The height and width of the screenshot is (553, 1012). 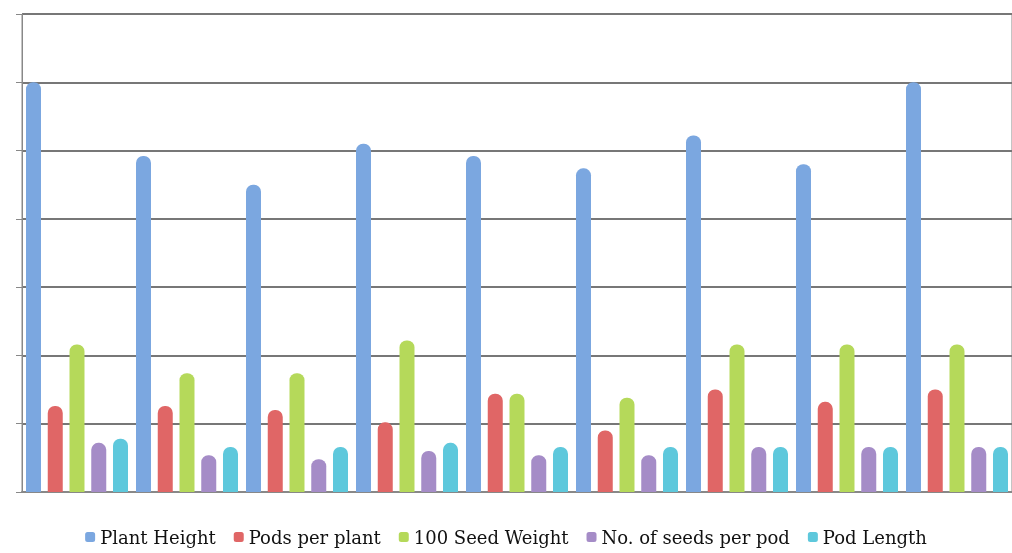 I want to click on legend-label: Pod Length, so click(x=875, y=537).